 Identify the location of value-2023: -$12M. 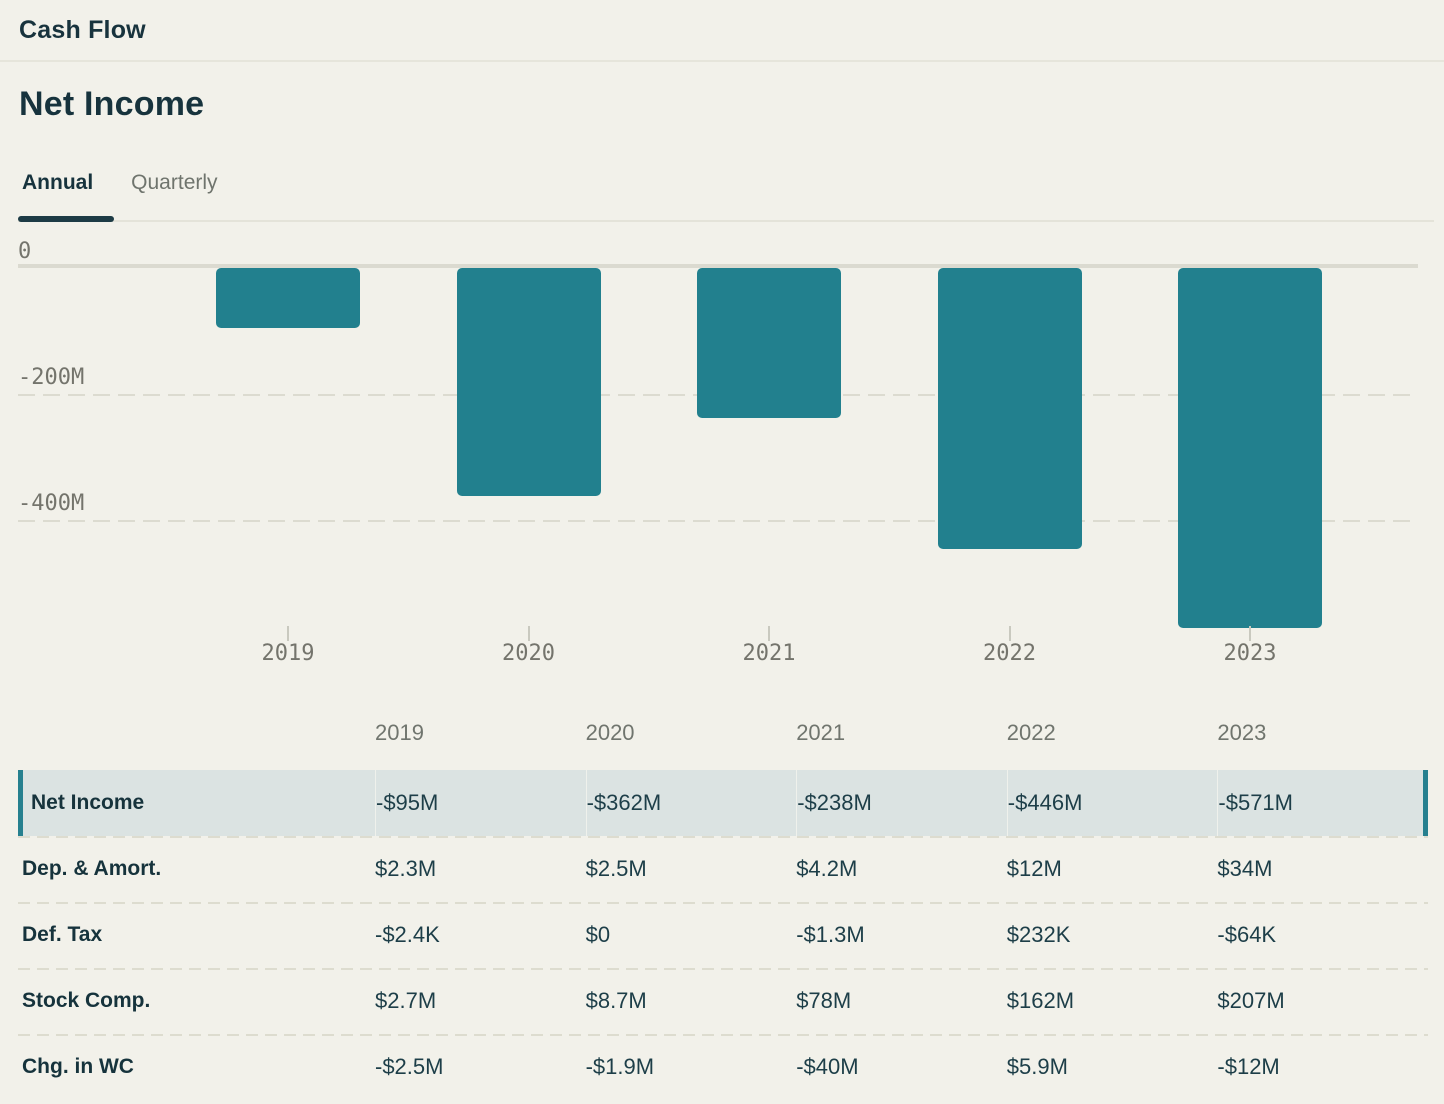
(1248, 1066).